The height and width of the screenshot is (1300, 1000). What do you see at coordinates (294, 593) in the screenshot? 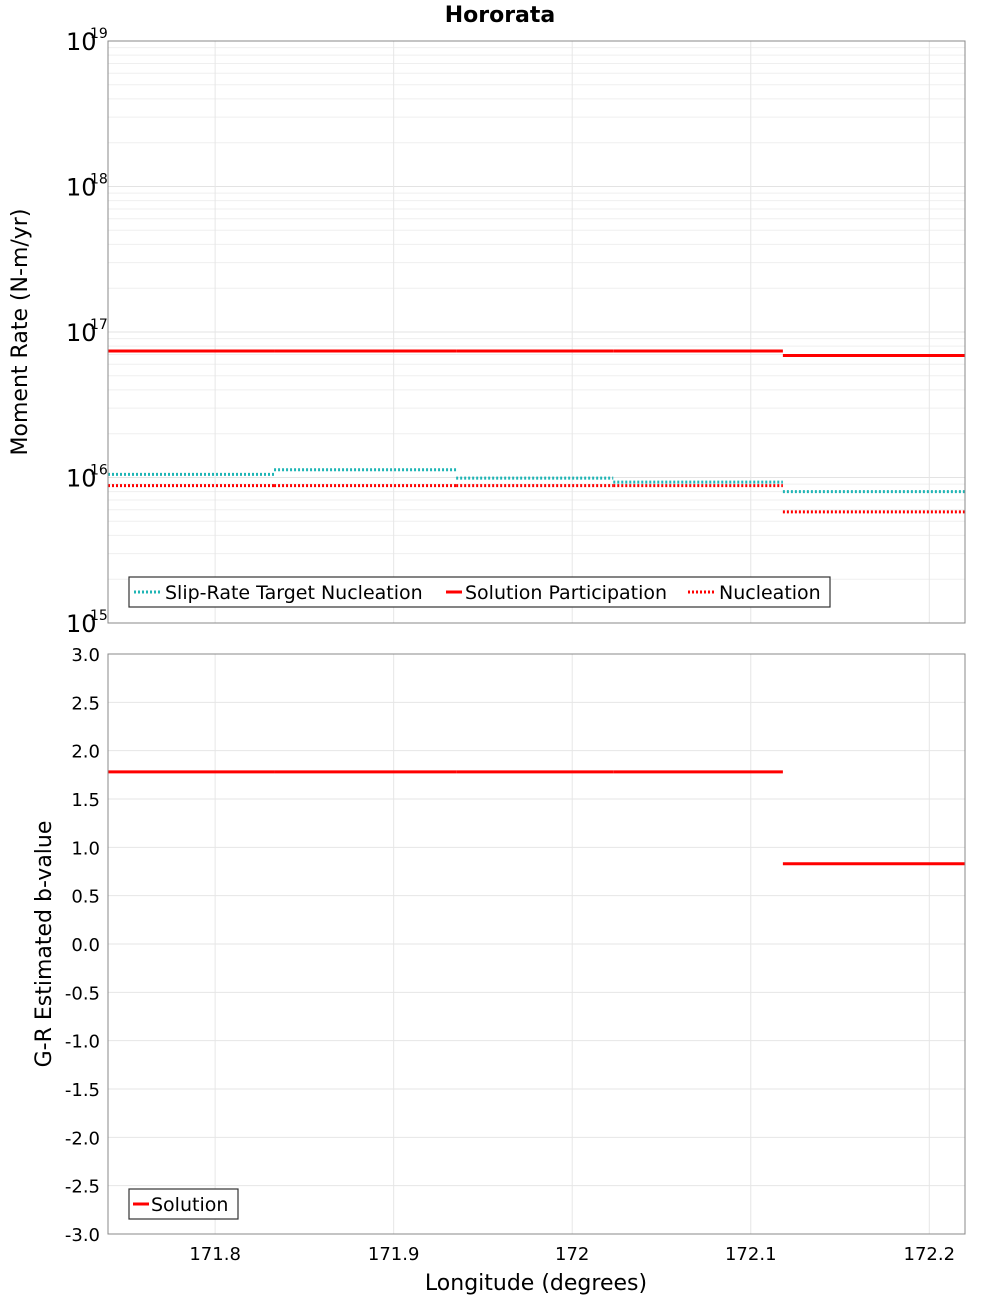
I see `legend-label-slip-rate-target-nucleation: Slip-Rate Target Nucleation` at bounding box center [294, 593].